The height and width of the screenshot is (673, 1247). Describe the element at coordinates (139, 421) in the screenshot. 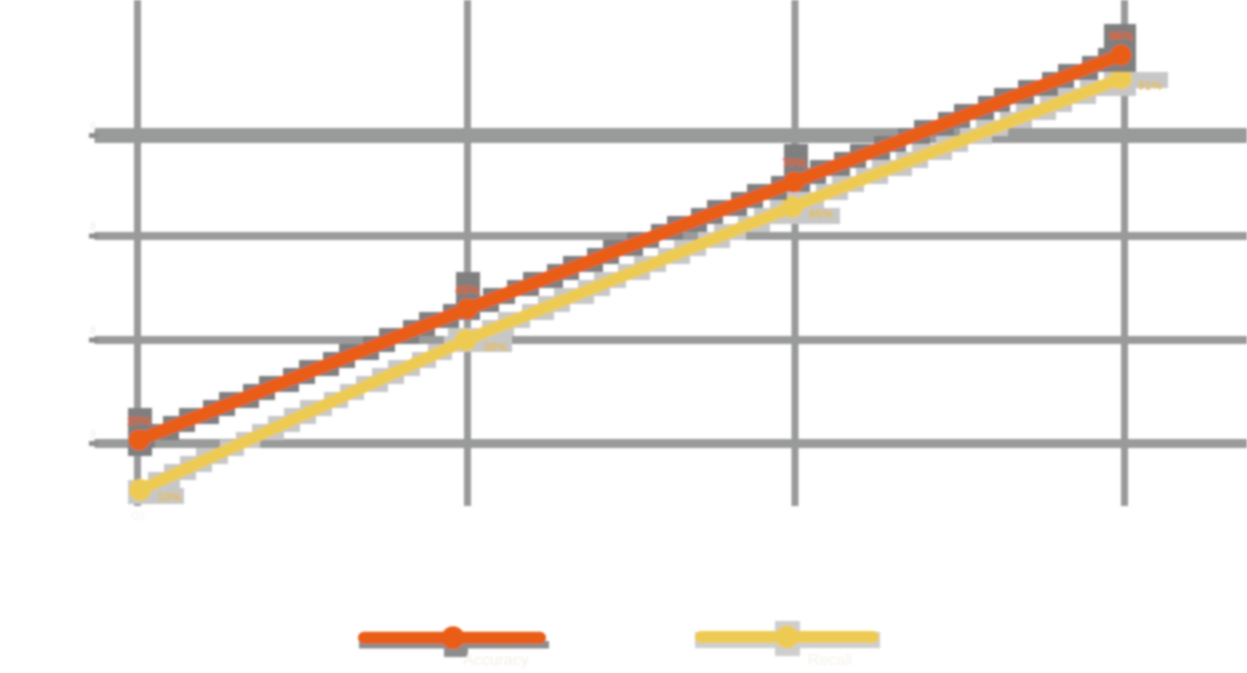

I see `svg-text: 20%` at that location.